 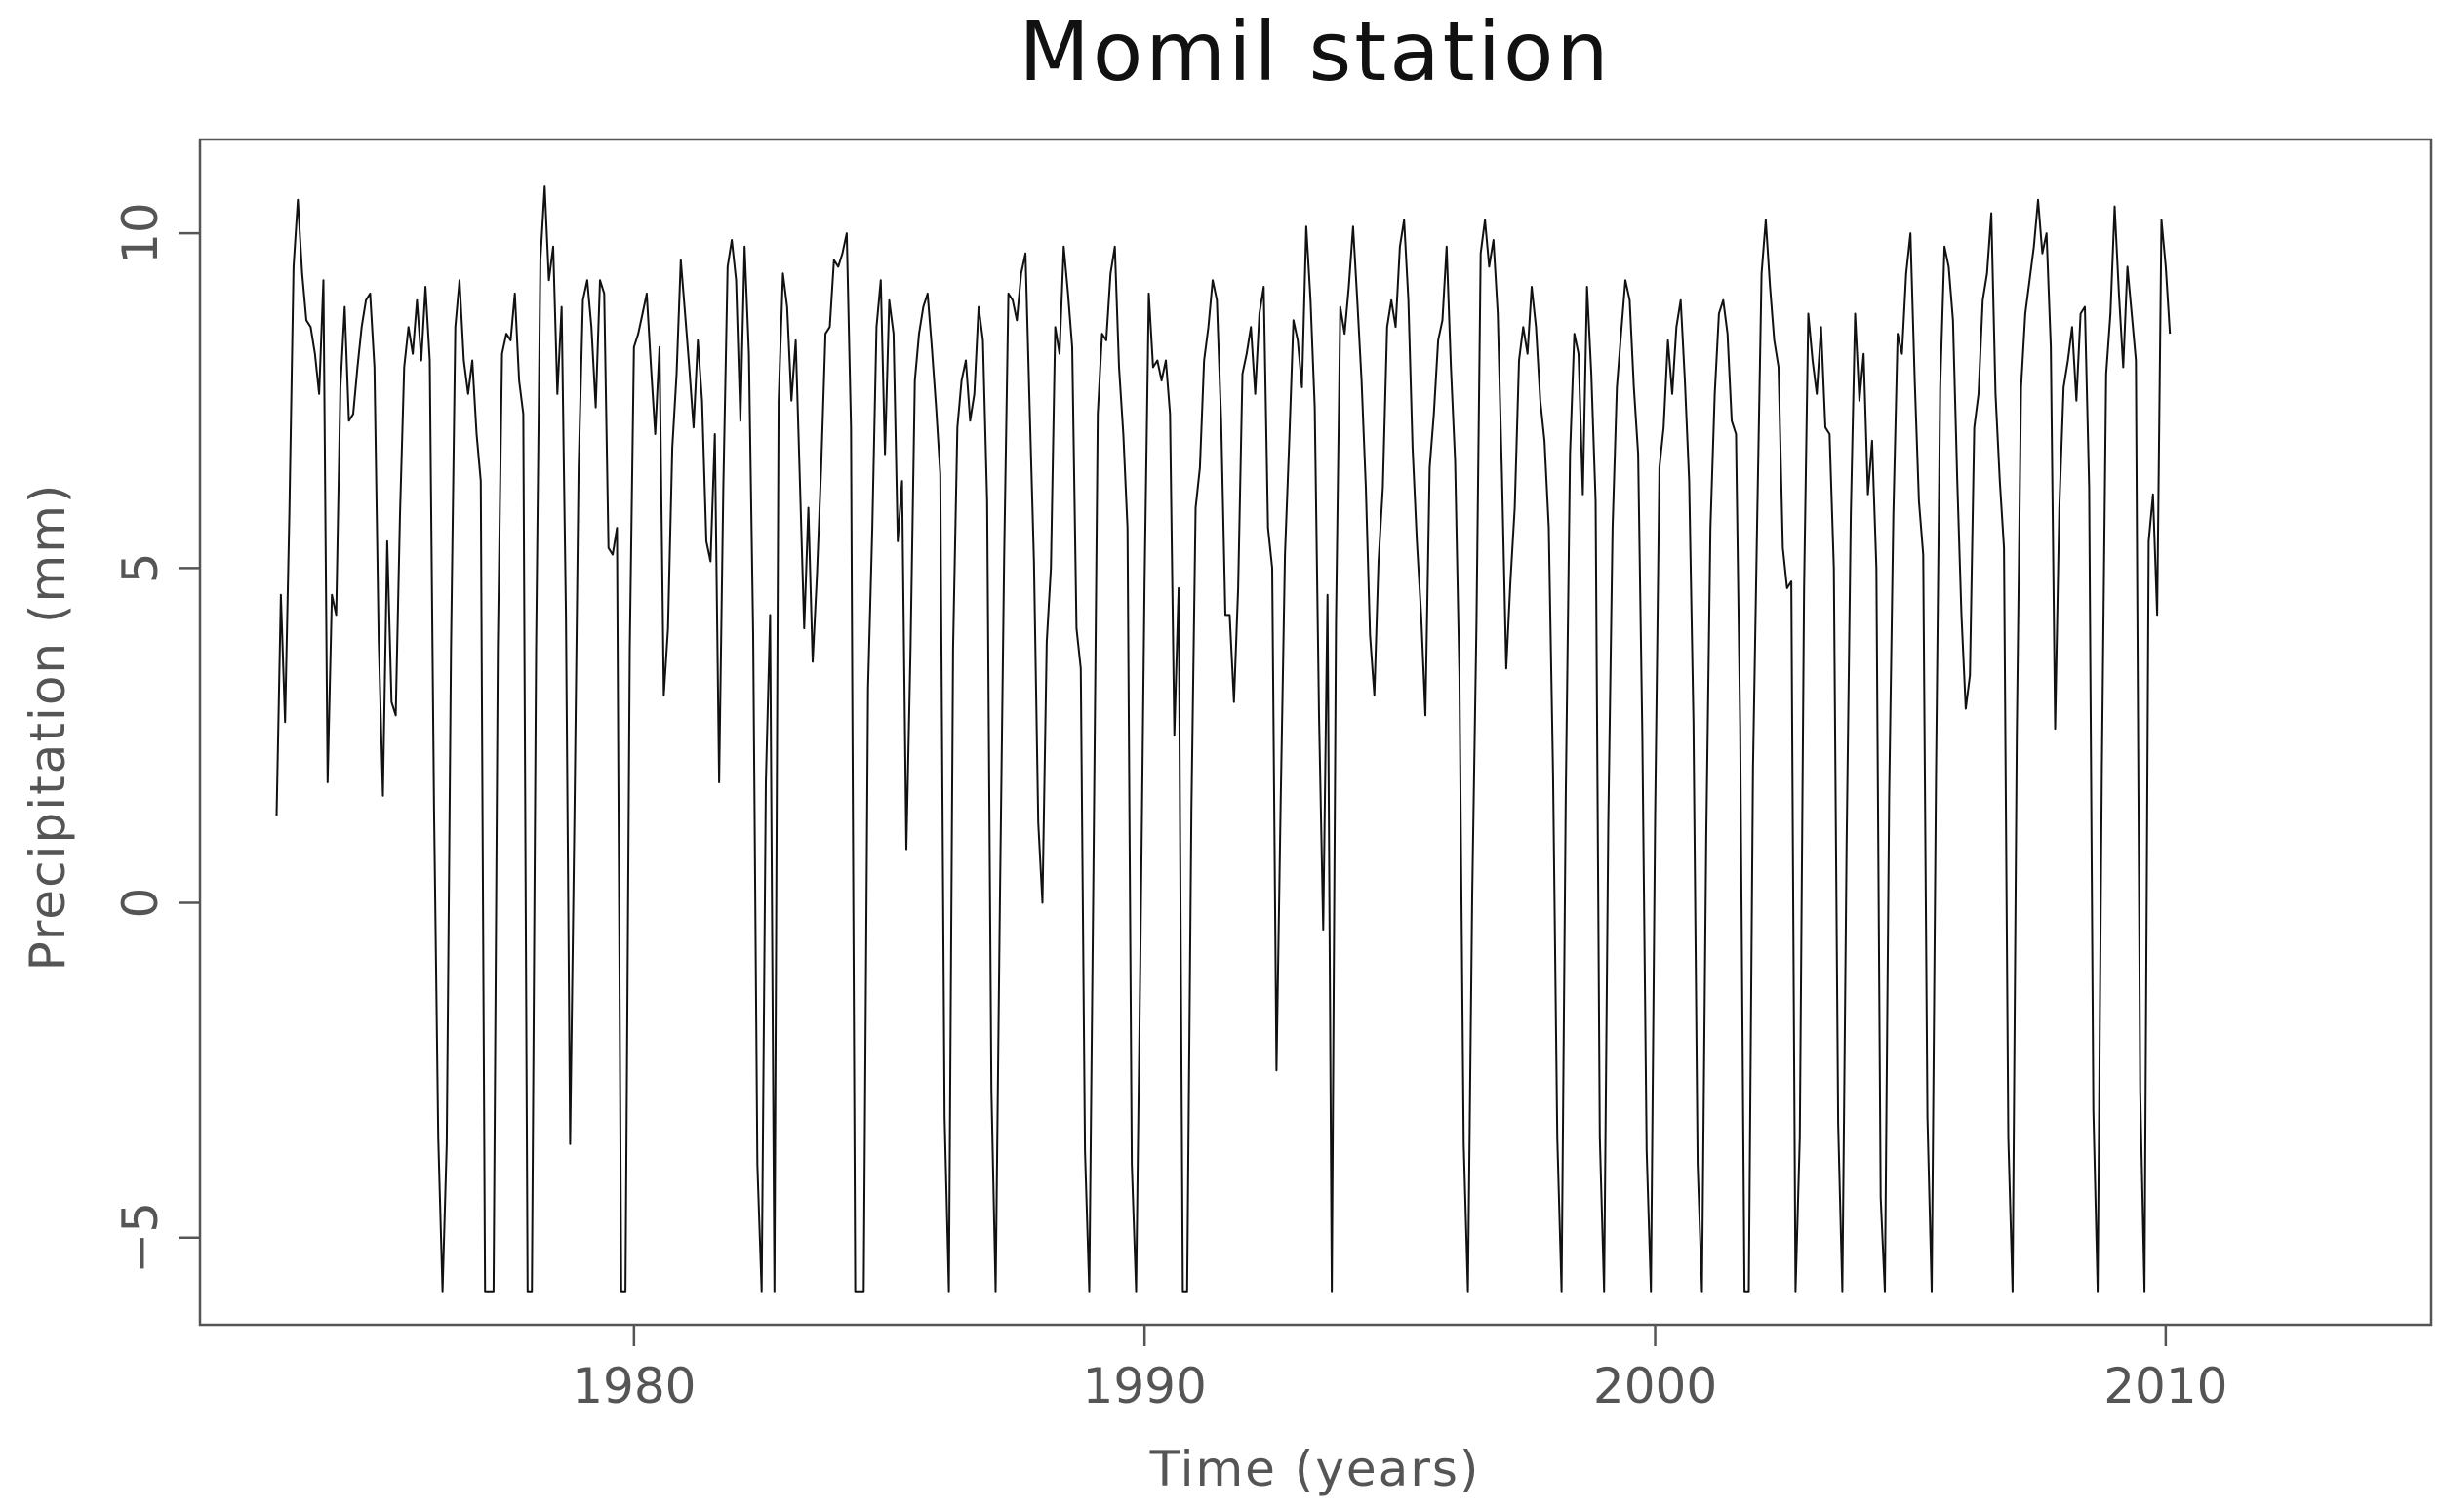 What do you see at coordinates (1145, 1386) in the screenshot?
I see `x-tick-label: 1990` at bounding box center [1145, 1386].